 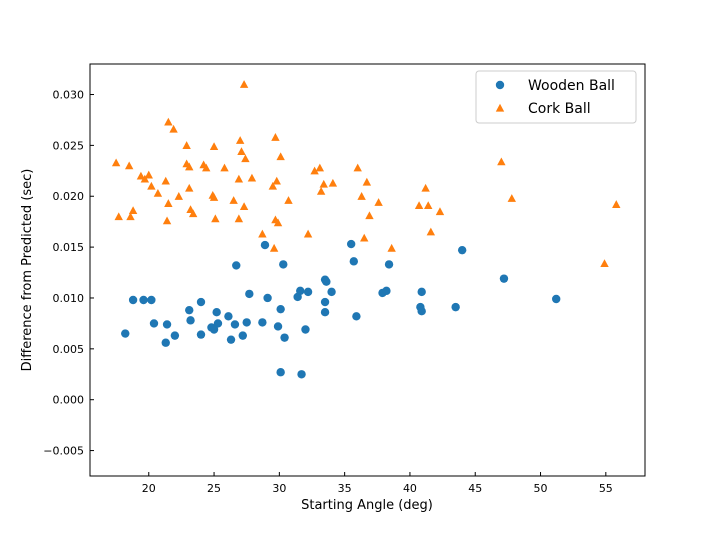 What do you see at coordinates (410, 488) in the screenshot?
I see `x-tick-label: 40` at bounding box center [410, 488].